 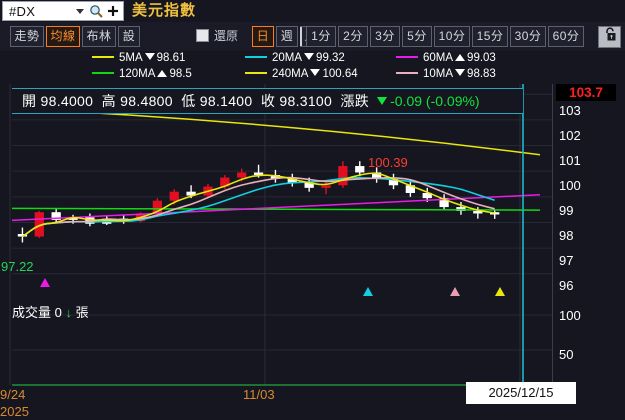 I want to click on change-value: -0.09 (-0.09%), so click(x=428, y=101).